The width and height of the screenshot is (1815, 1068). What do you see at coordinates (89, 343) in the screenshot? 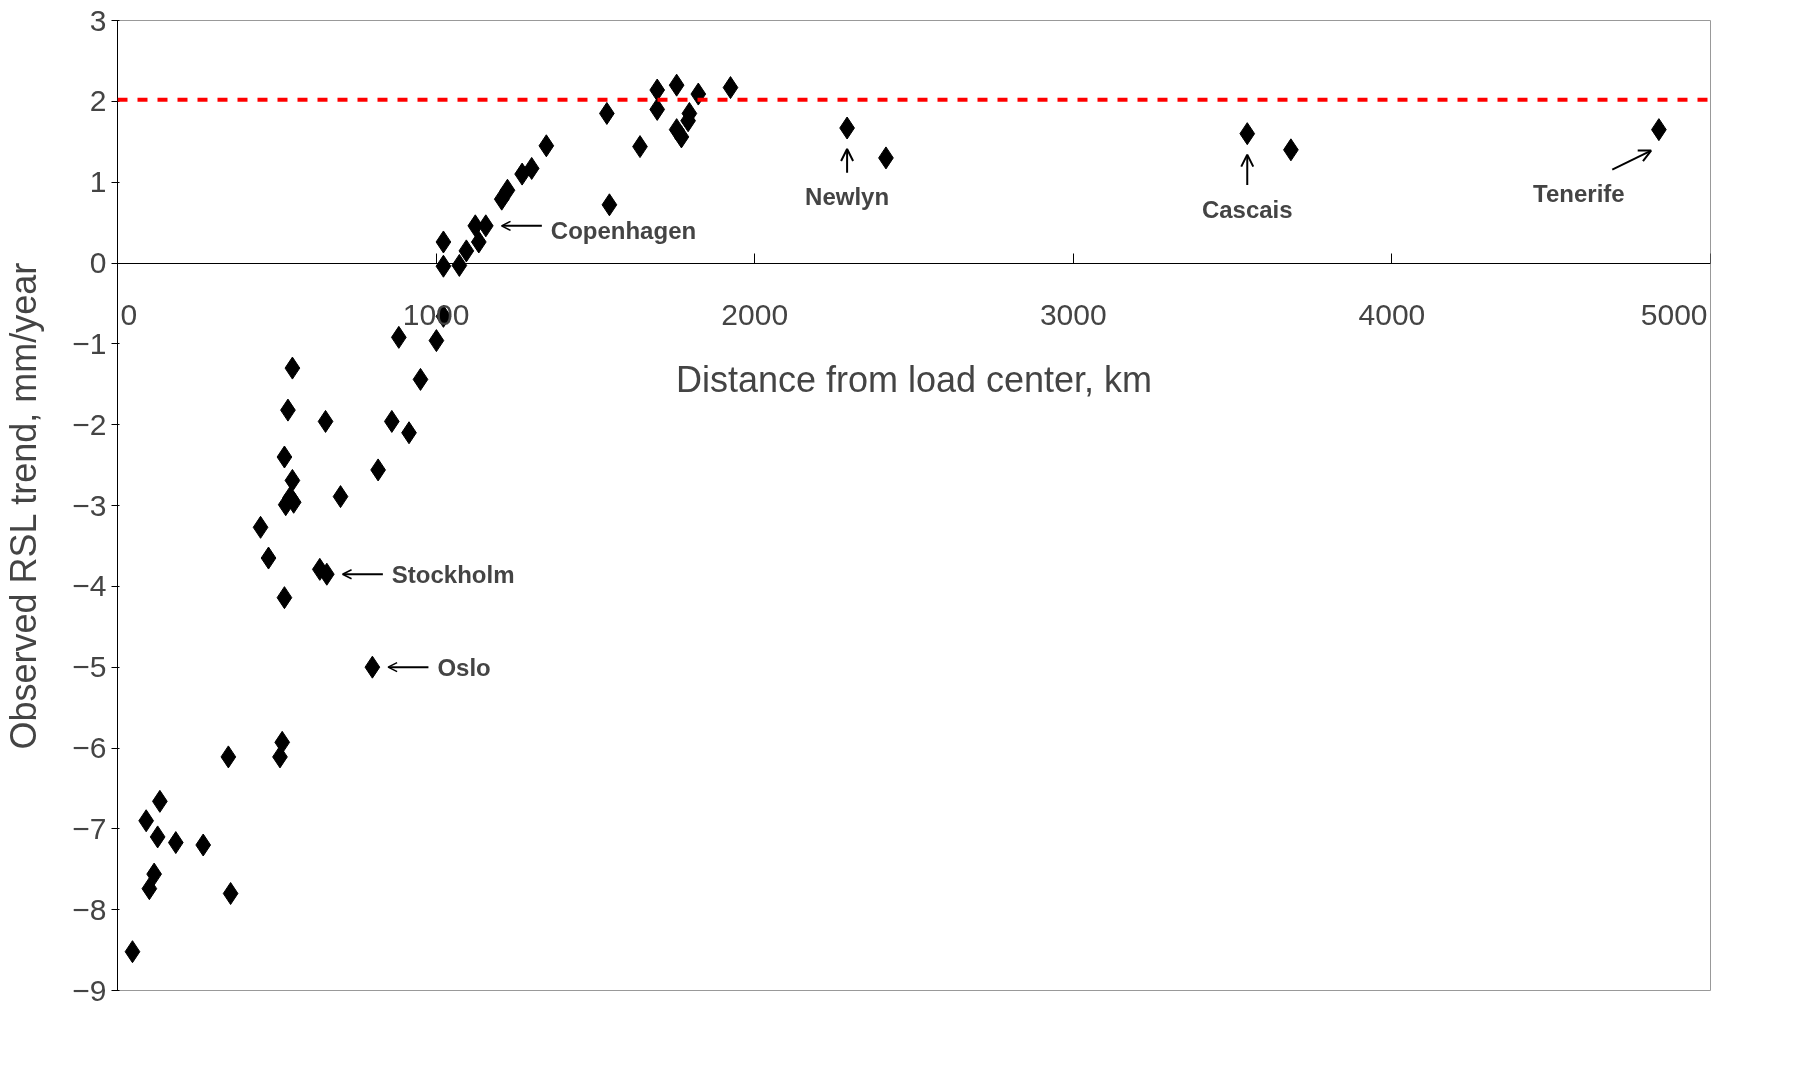
I see `y-tick-label: −1` at bounding box center [89, 343].